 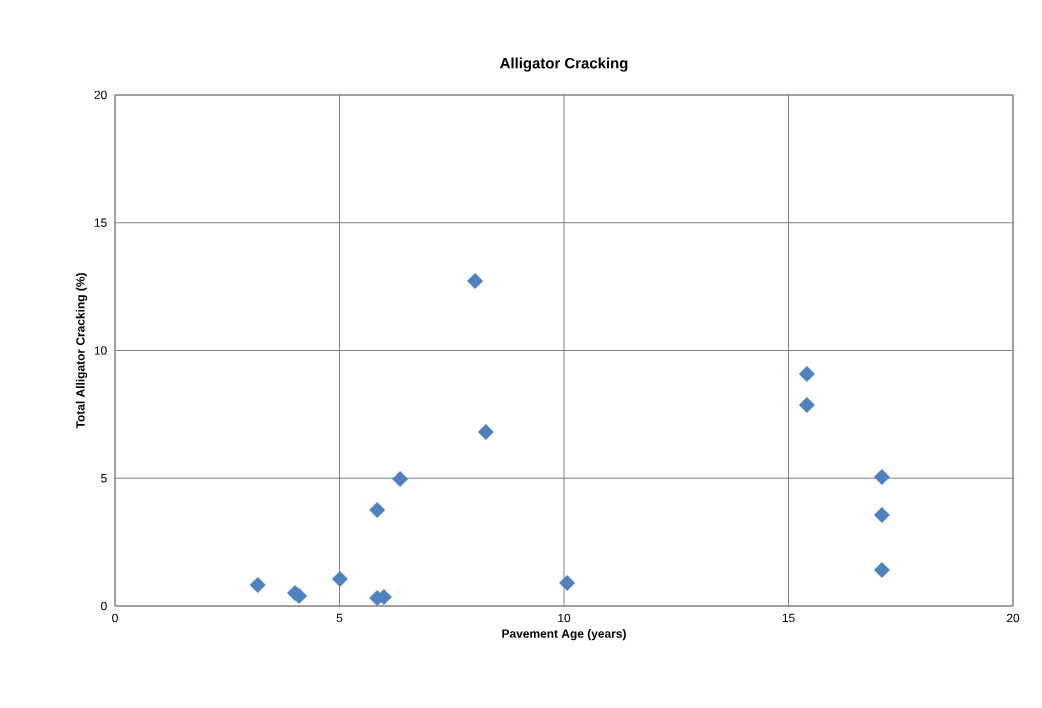 I want to click on y-tick-label: 10, so click(x=100, y=350).